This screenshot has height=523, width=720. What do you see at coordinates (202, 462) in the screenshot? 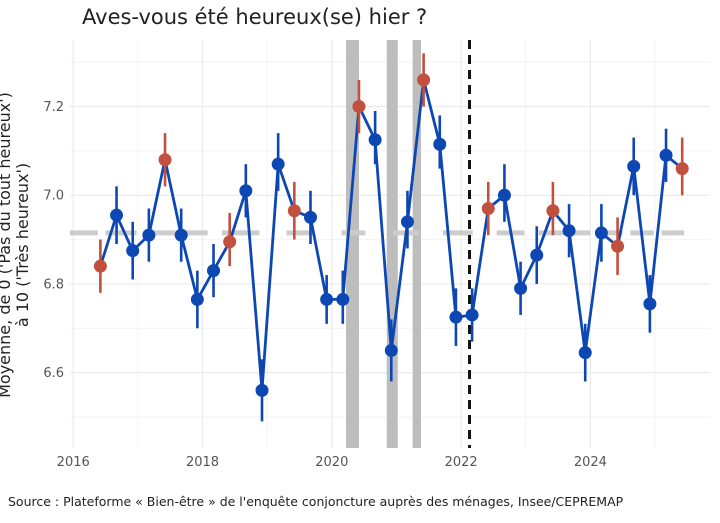
I see `x-tick-label: 2018` at bounding box center [202, 462].